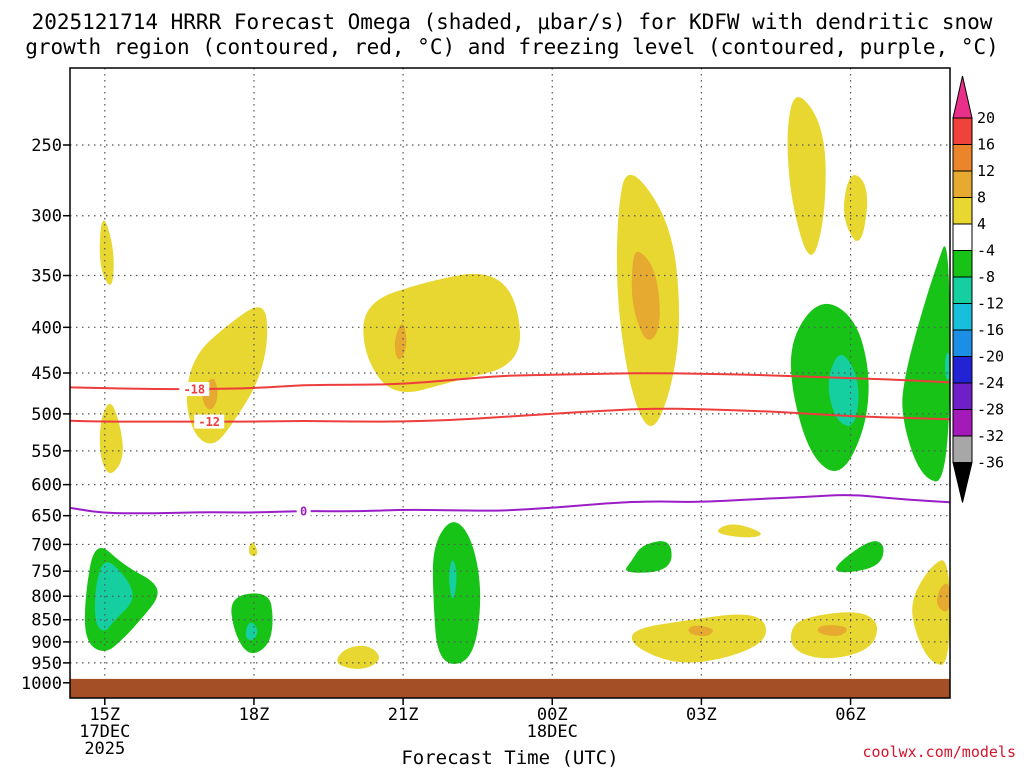  What do you see at coordinates (978, 289) in the screenshot?
I see `colorbar: 20 16 12 8 4 -4 -8 -12 -16 -20 -24 -28 -32 -36` at bounding box center [978, 289].